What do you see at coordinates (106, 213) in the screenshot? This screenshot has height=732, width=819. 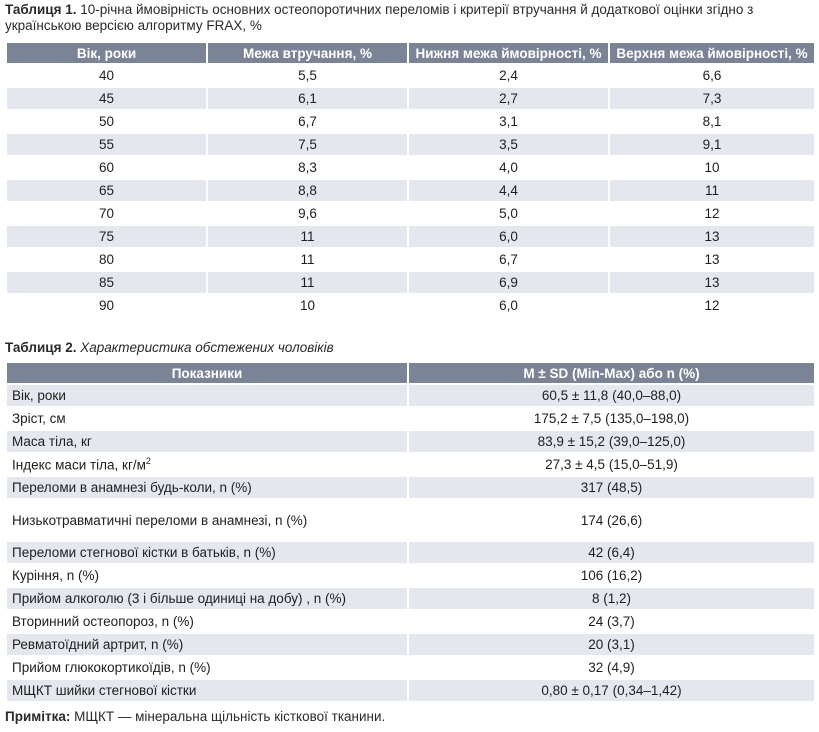 I see `table-cell: 70` at bounding box center [106, 213].